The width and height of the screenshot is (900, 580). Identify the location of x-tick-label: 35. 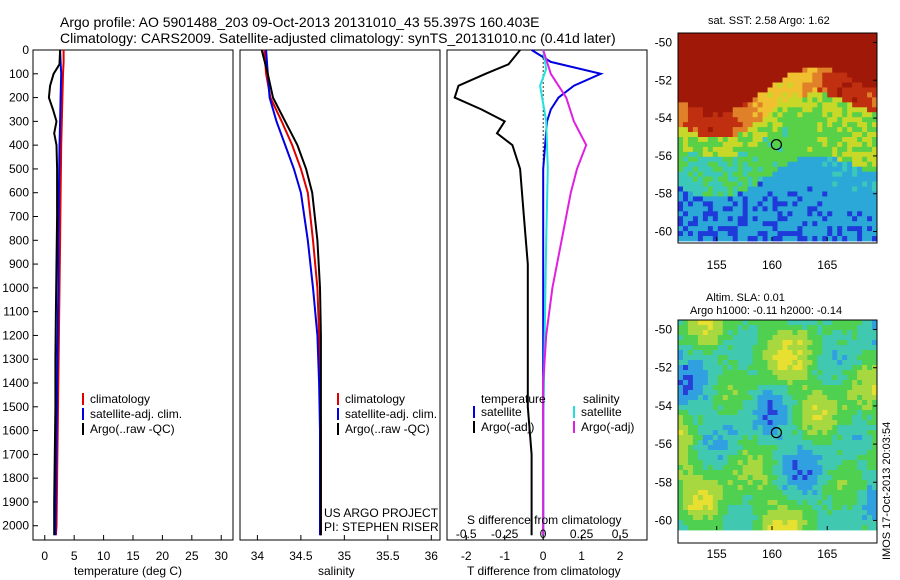
(345, 556).